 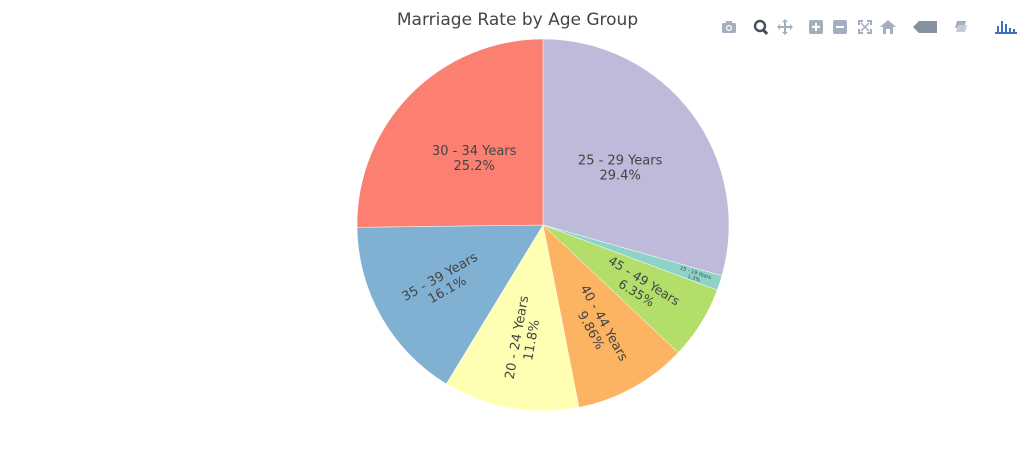 I want to click on hover-closest-icon, so click(x=925, y=27).